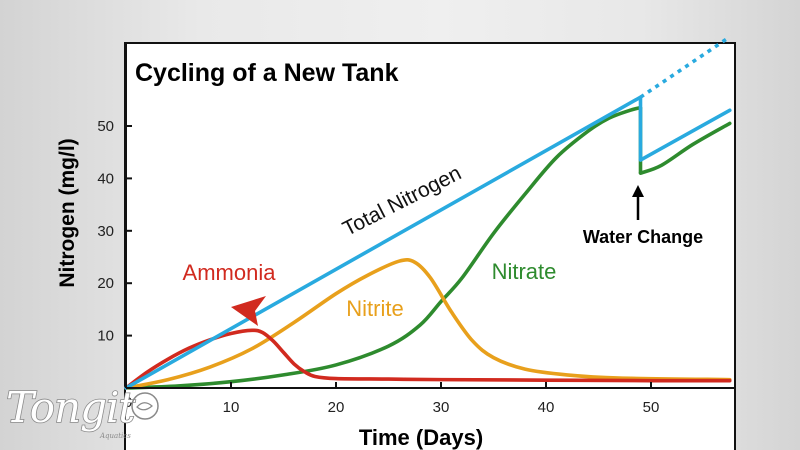 The height and width of the screenshot is (450, 800). Describe the element at coordinates (428, 359) in the screenshot. I see `ammonia-line` at that location.